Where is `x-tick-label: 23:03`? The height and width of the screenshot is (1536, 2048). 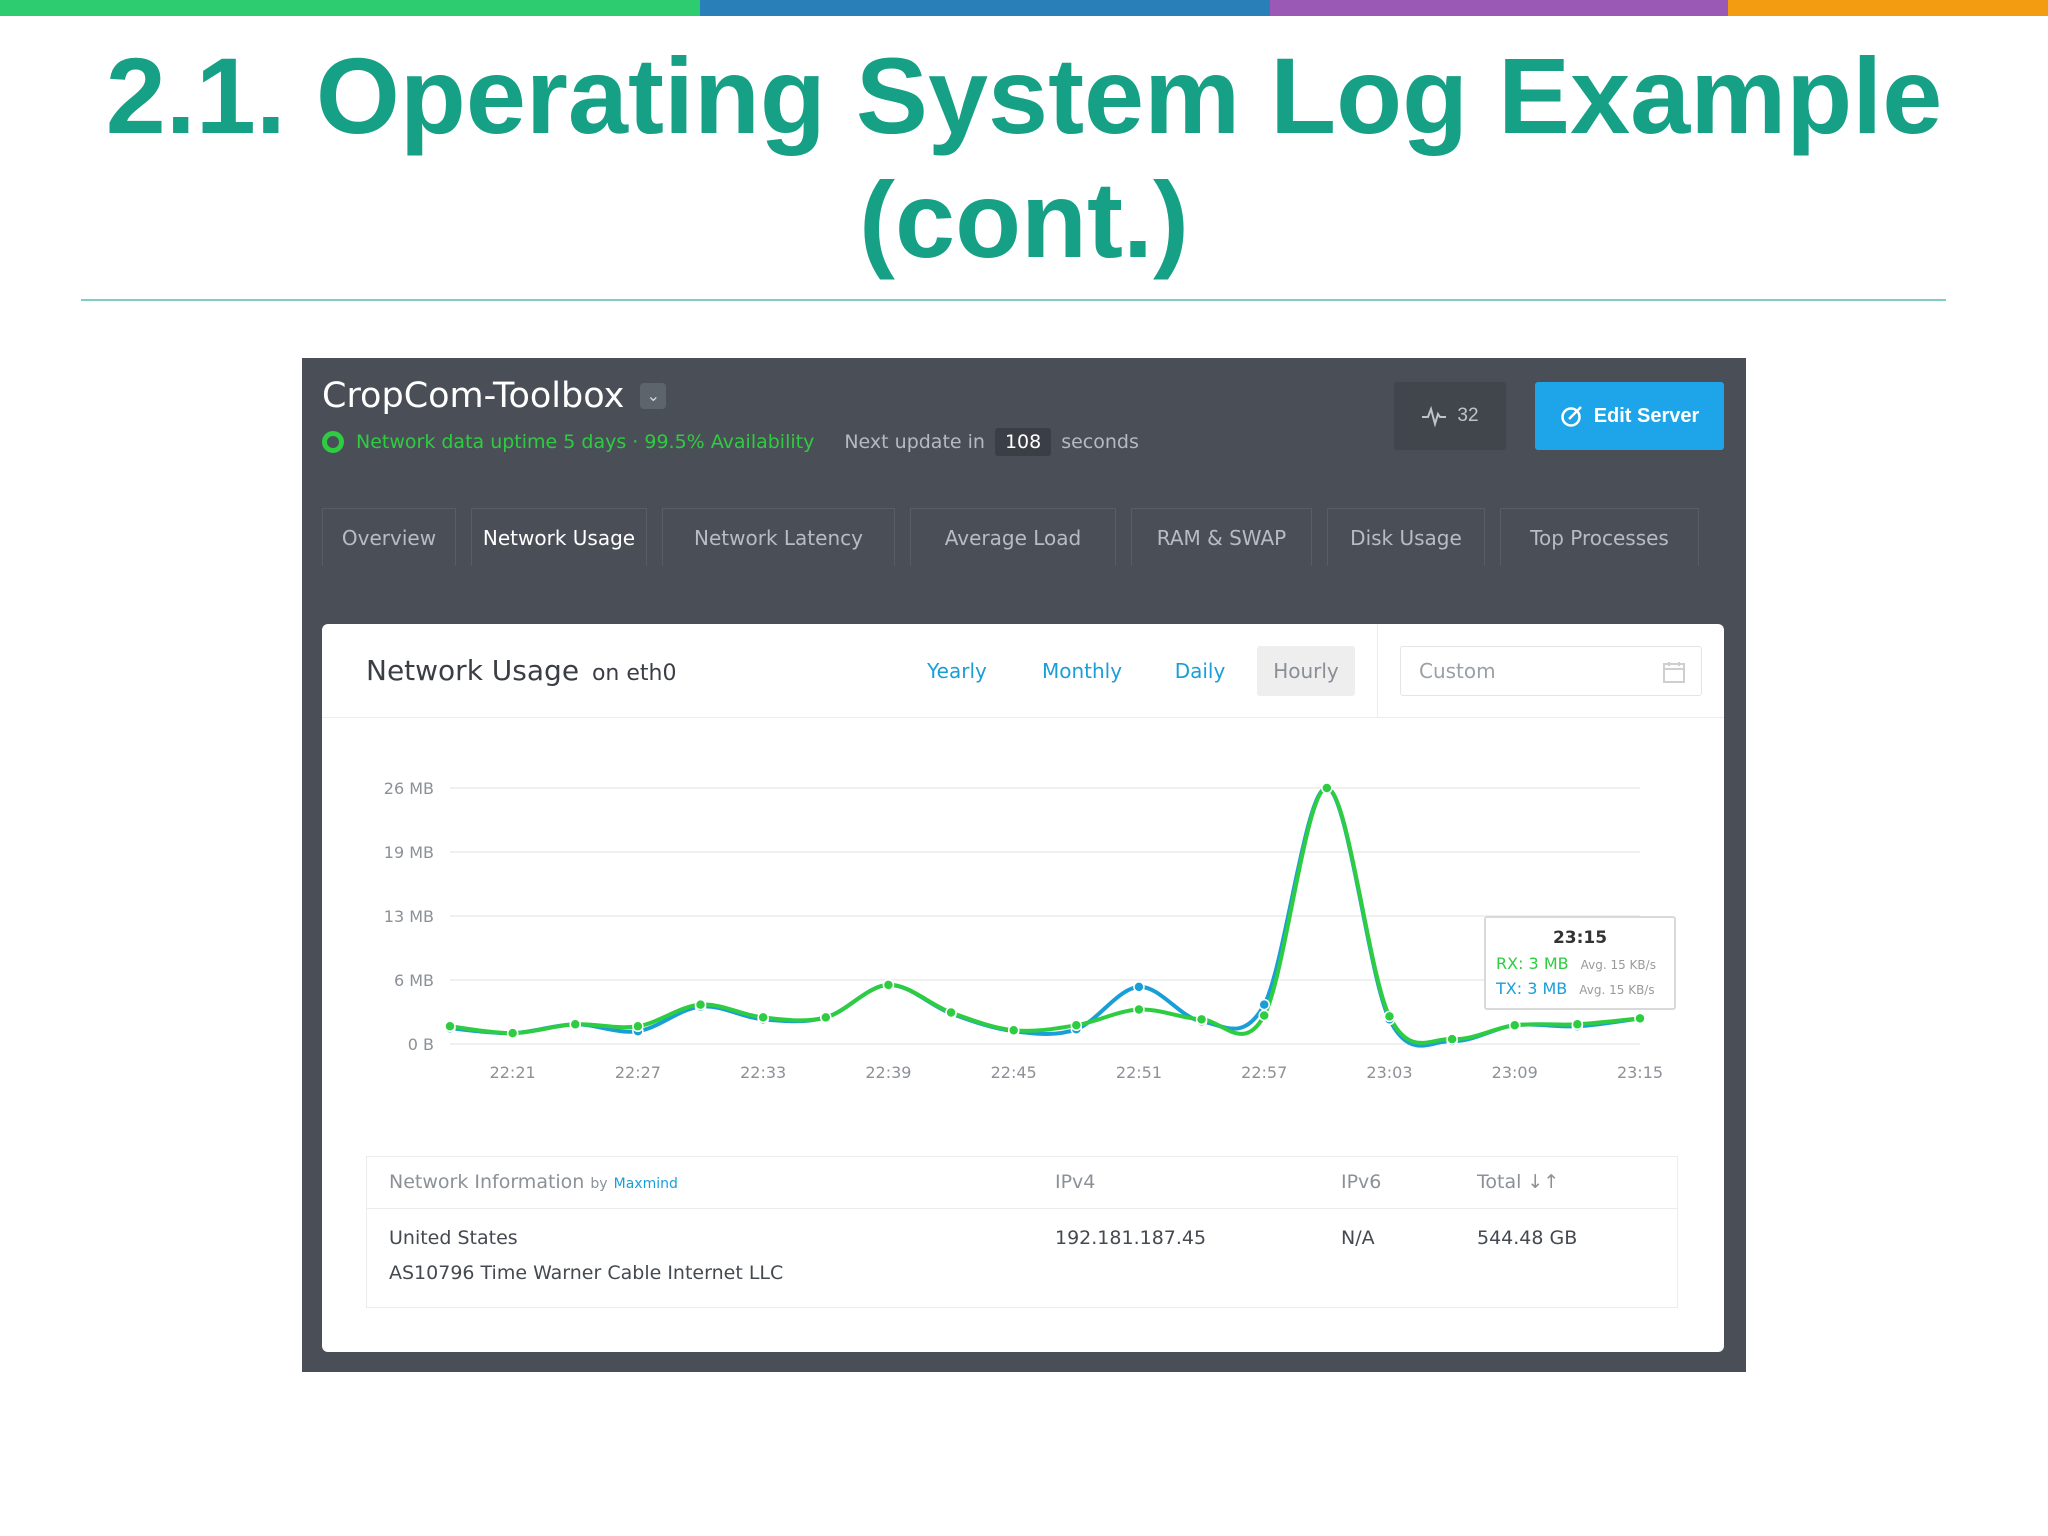 x-tick-label: 23:03 is located at coordinates (1389, 1072).